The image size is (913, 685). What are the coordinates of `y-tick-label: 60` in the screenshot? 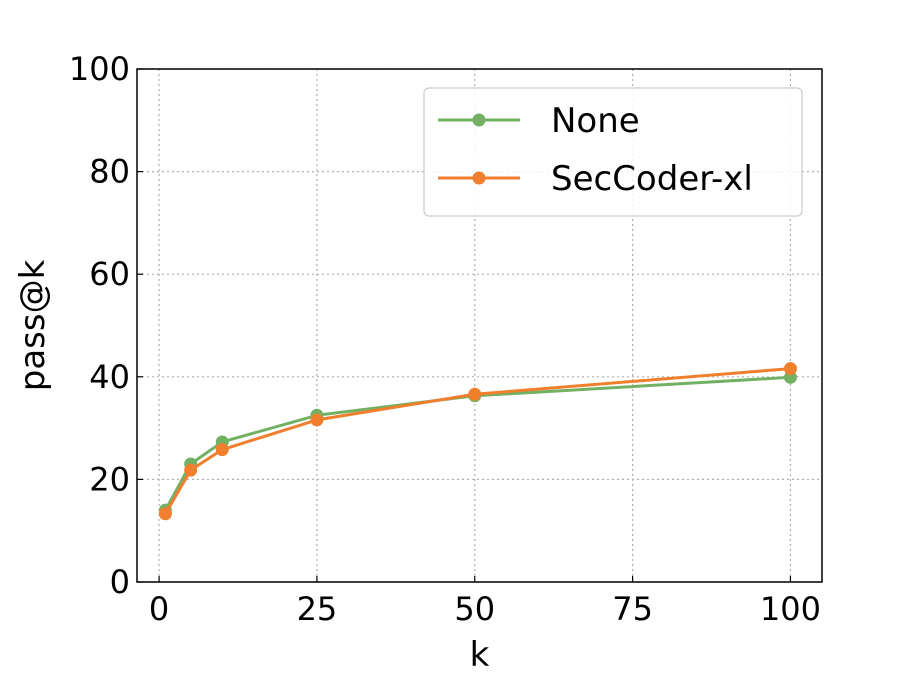 It's located at (109, 274).